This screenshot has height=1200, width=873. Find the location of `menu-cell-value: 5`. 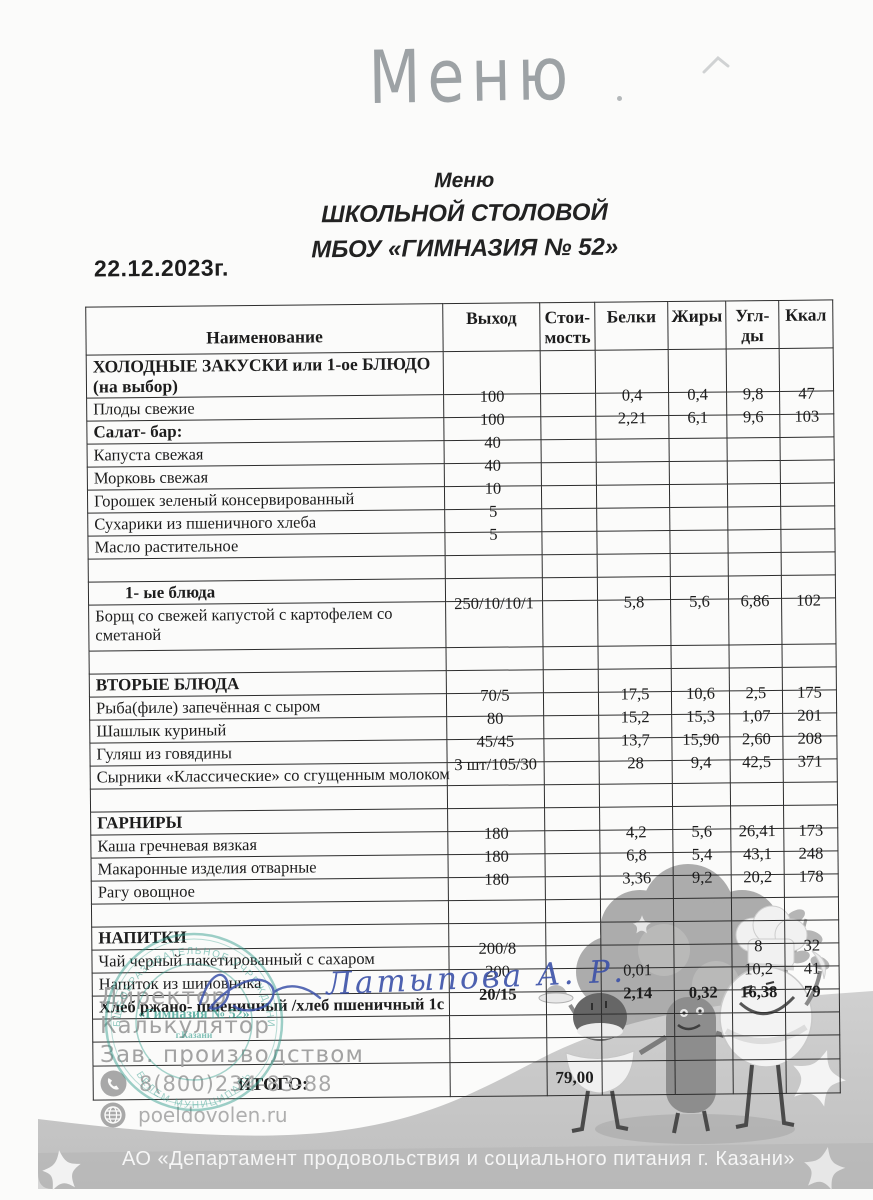

menu-cell-value: 5 is located at coordinates (493, 540).